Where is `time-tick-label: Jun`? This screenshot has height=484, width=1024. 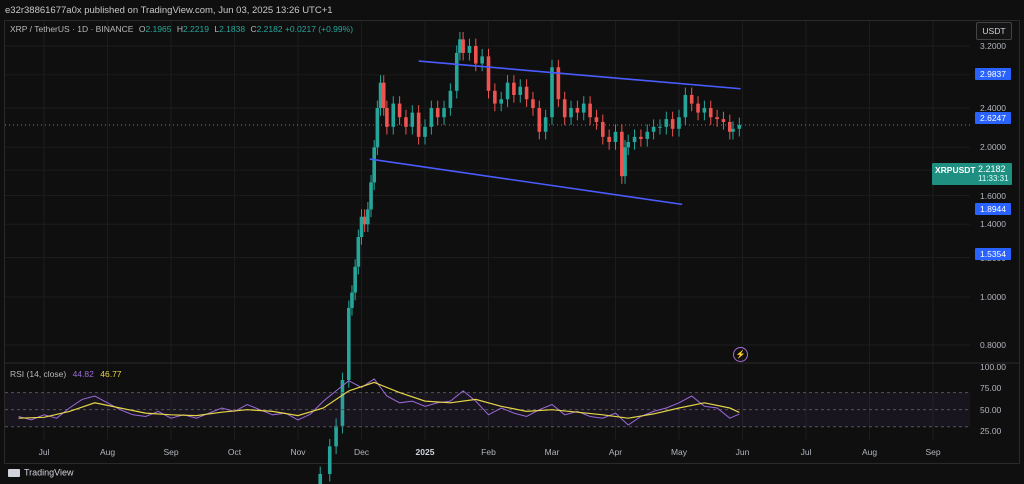 time-tick-label: Jun is located at coordinates (742, 452).